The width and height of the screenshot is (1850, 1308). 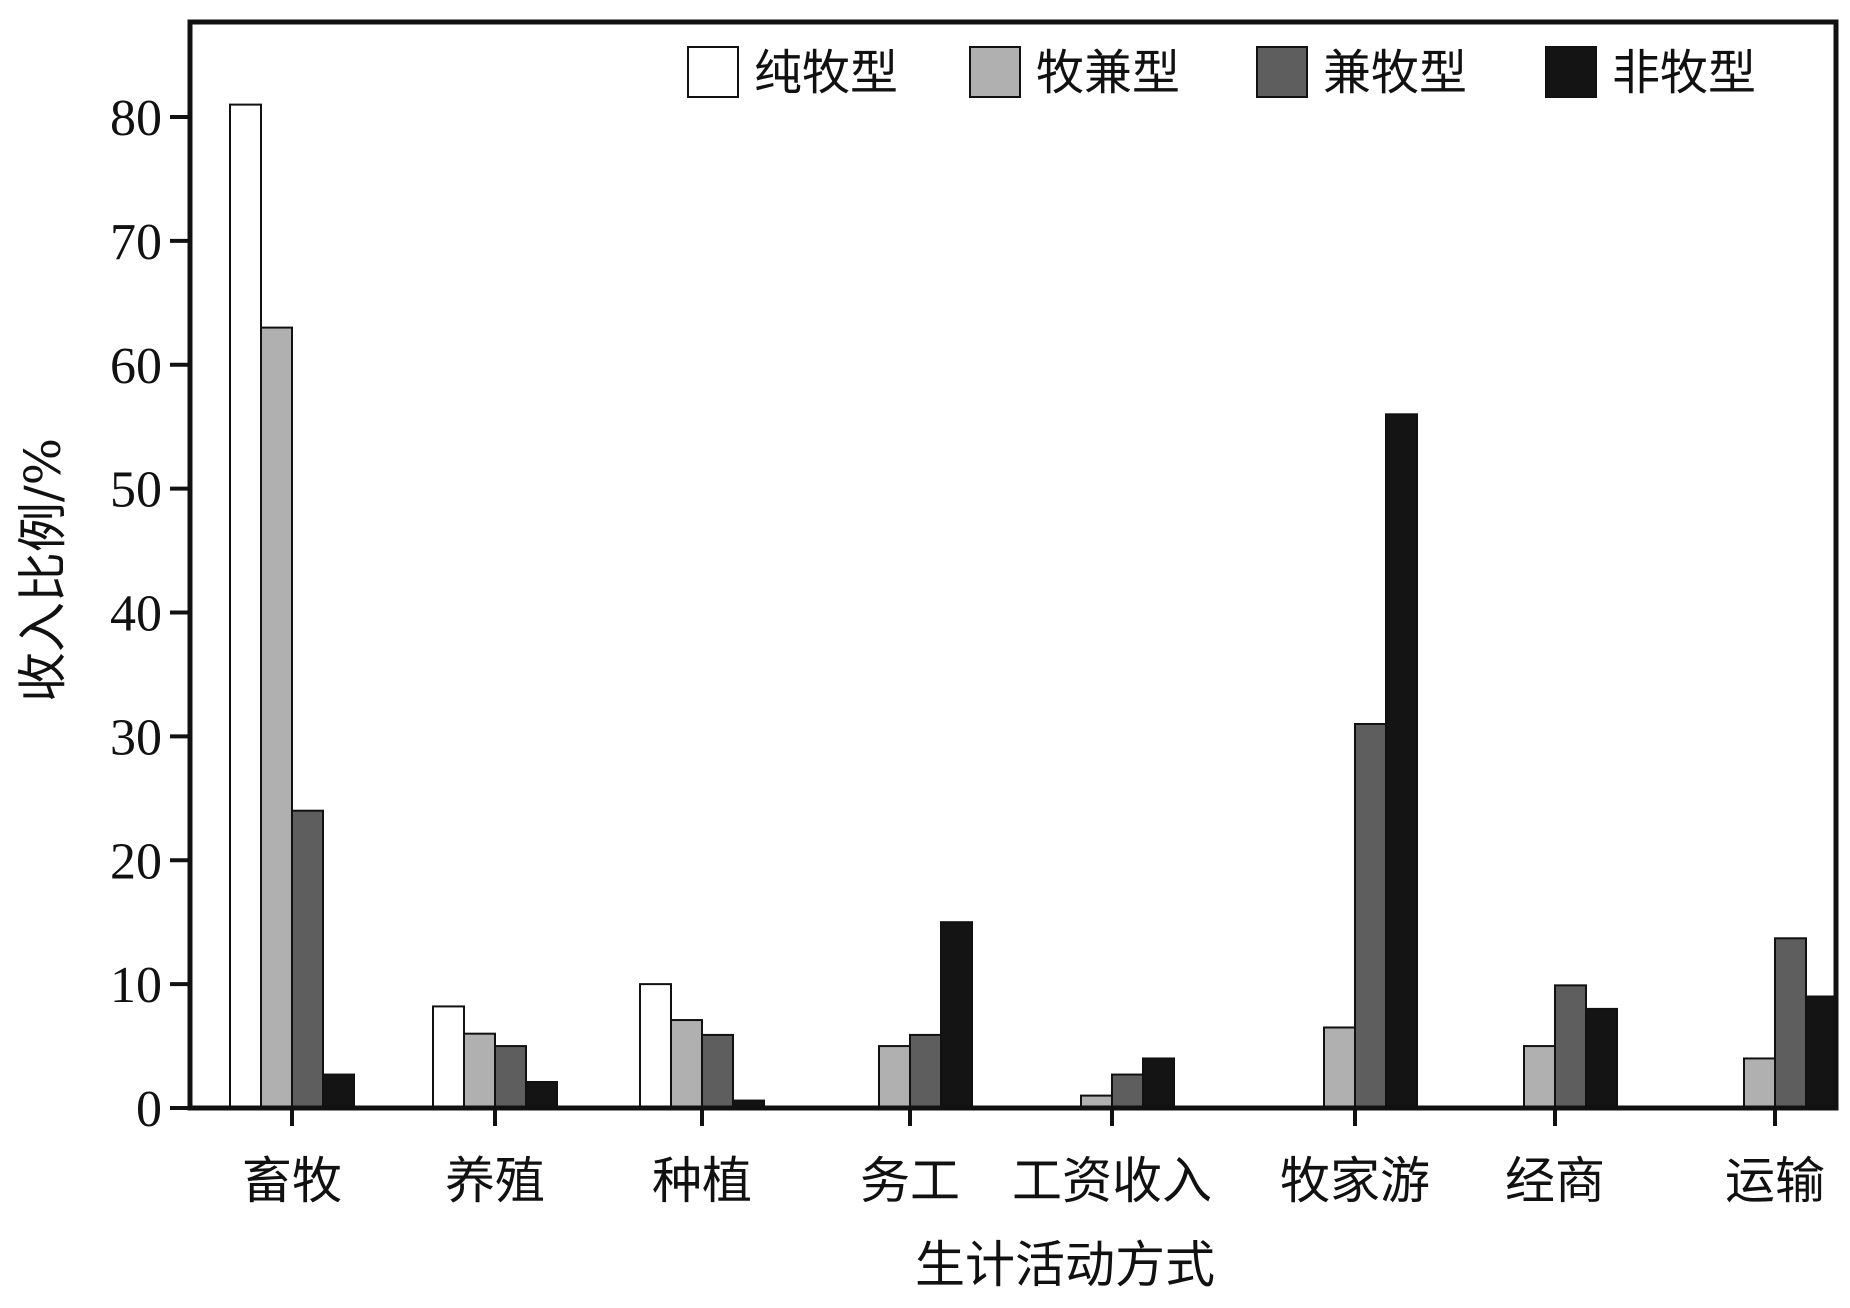 I want to click on y-tick-label-7: 70, so click(x=136, y=242).